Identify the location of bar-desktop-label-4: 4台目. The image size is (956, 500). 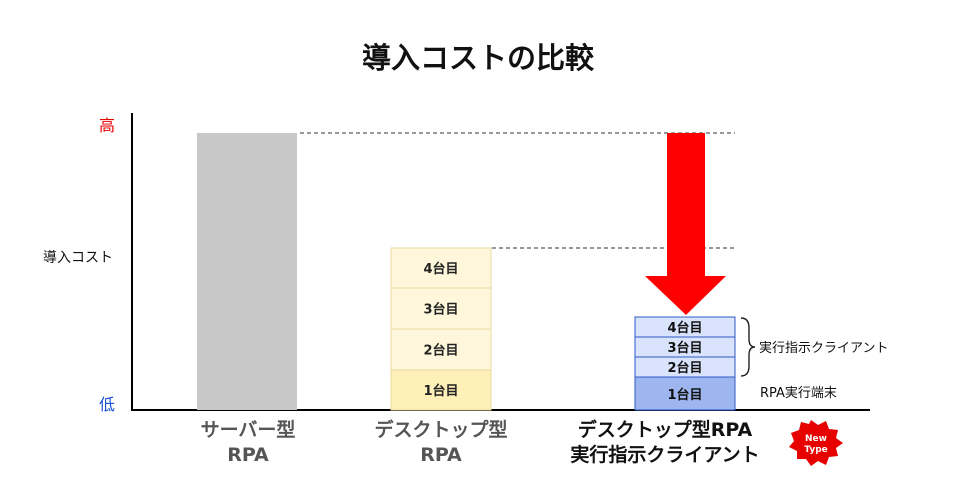
(440, 269).